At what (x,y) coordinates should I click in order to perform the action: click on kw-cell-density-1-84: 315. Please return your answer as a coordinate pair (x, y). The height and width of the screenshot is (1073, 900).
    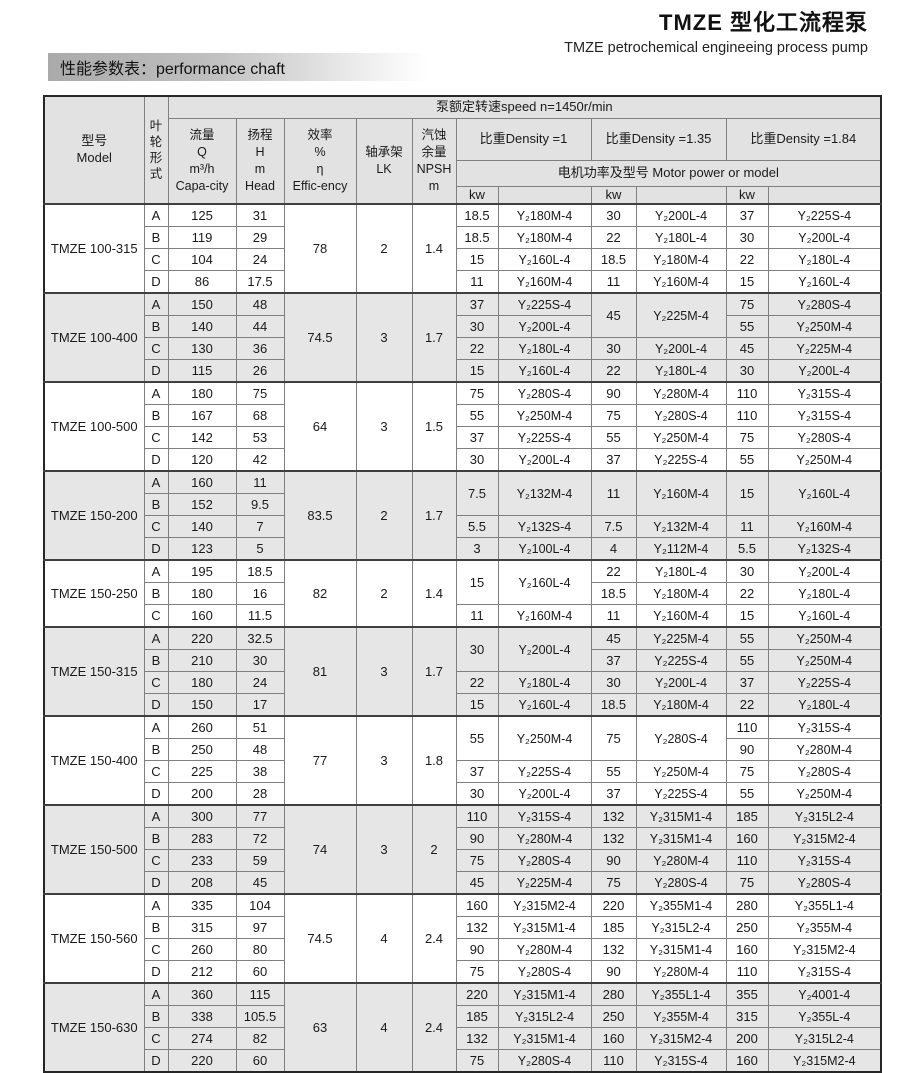
    Looking at the image, I should click on (747, 1017).